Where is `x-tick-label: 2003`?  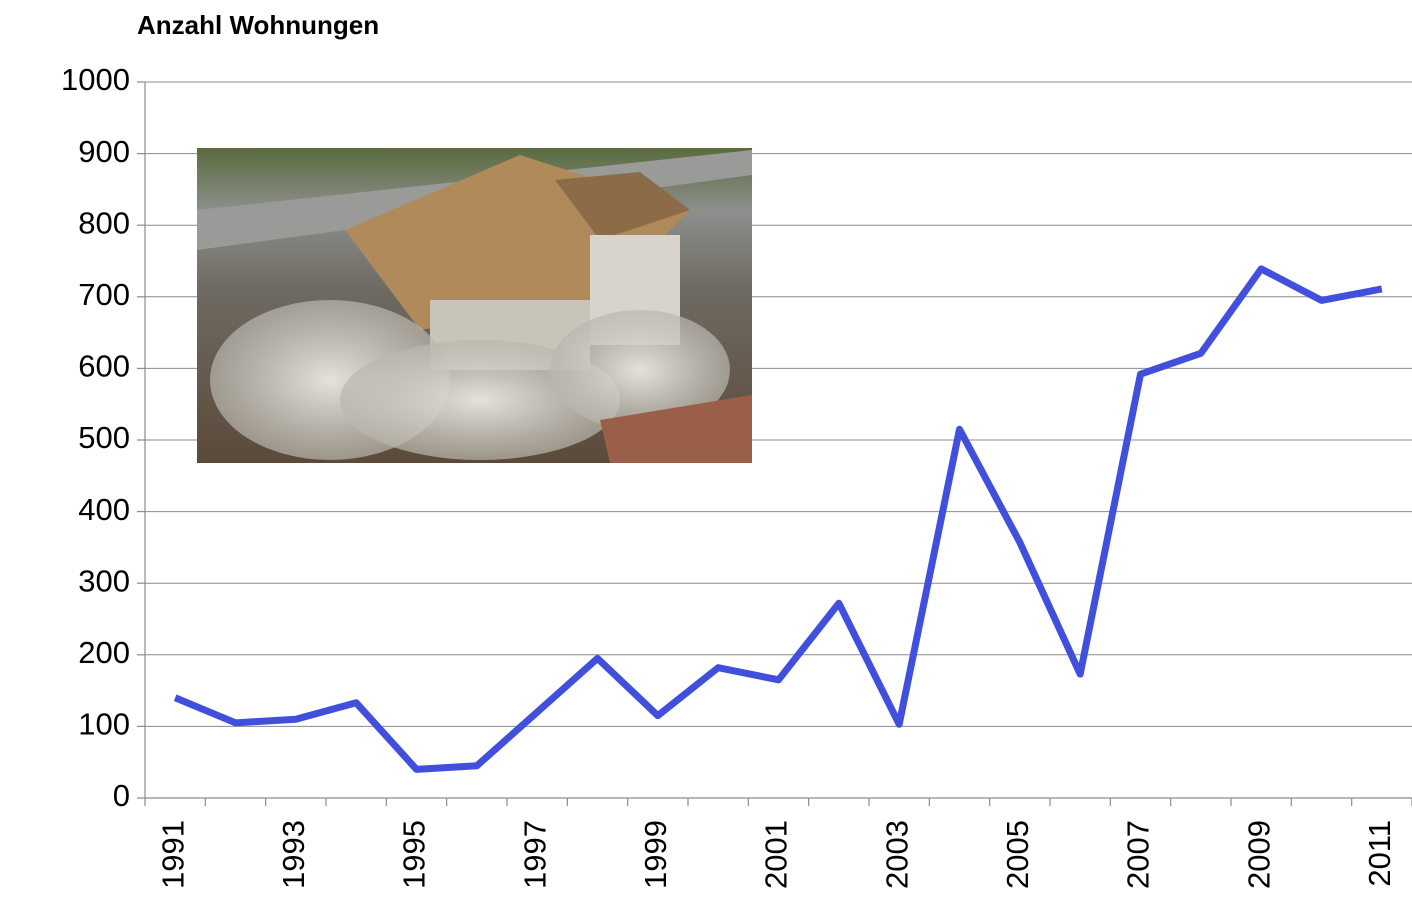
x-tick-label: 2003 is located at coordinates (896, 854).